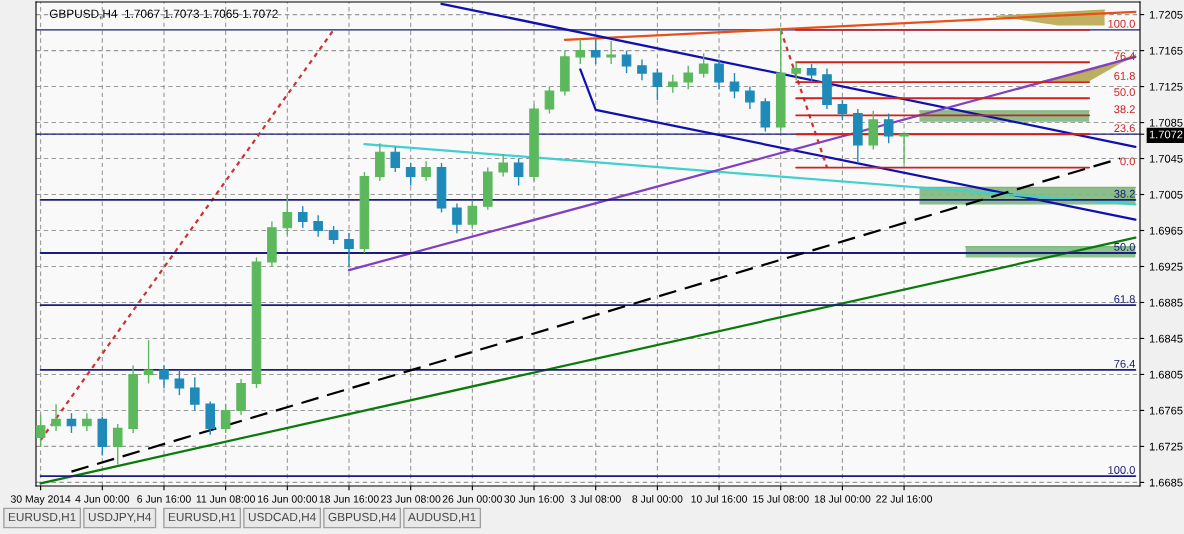 This screenshot has width=1184, height=534. Describe the element at coordinates (349, 499) in the screenshot. I see `x-tick-label: 18 Jun 16:00` at that location.